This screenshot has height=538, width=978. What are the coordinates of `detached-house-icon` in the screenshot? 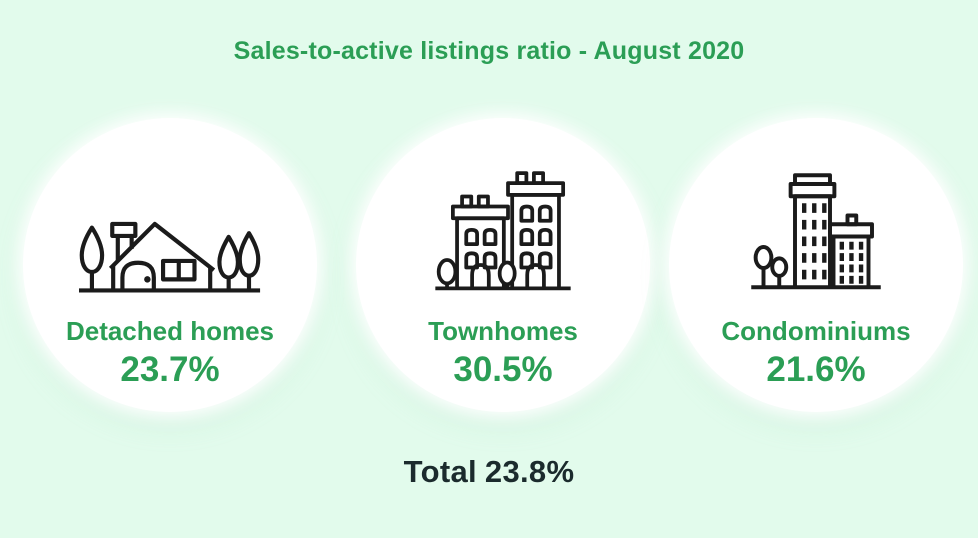 It's located at (170, 221).